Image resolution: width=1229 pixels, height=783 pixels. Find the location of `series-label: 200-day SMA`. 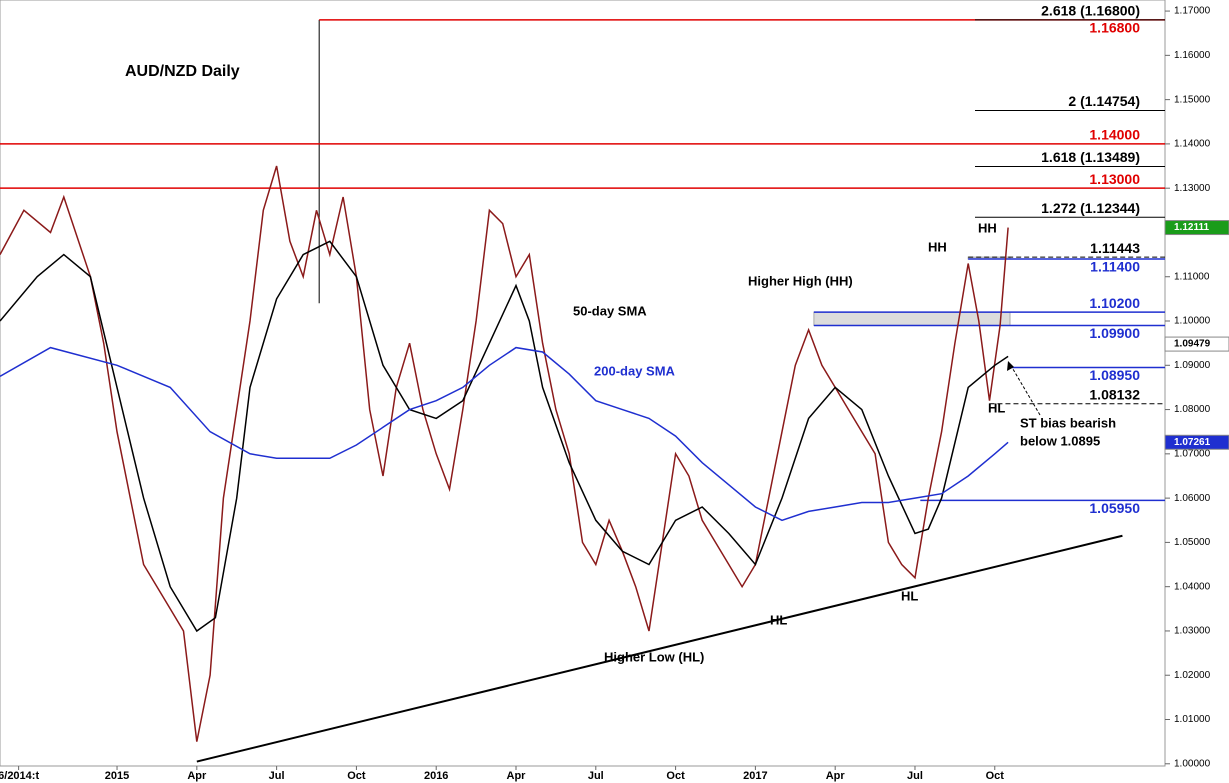

series-label: 200-day SMA is located at coordinates (635, 370).